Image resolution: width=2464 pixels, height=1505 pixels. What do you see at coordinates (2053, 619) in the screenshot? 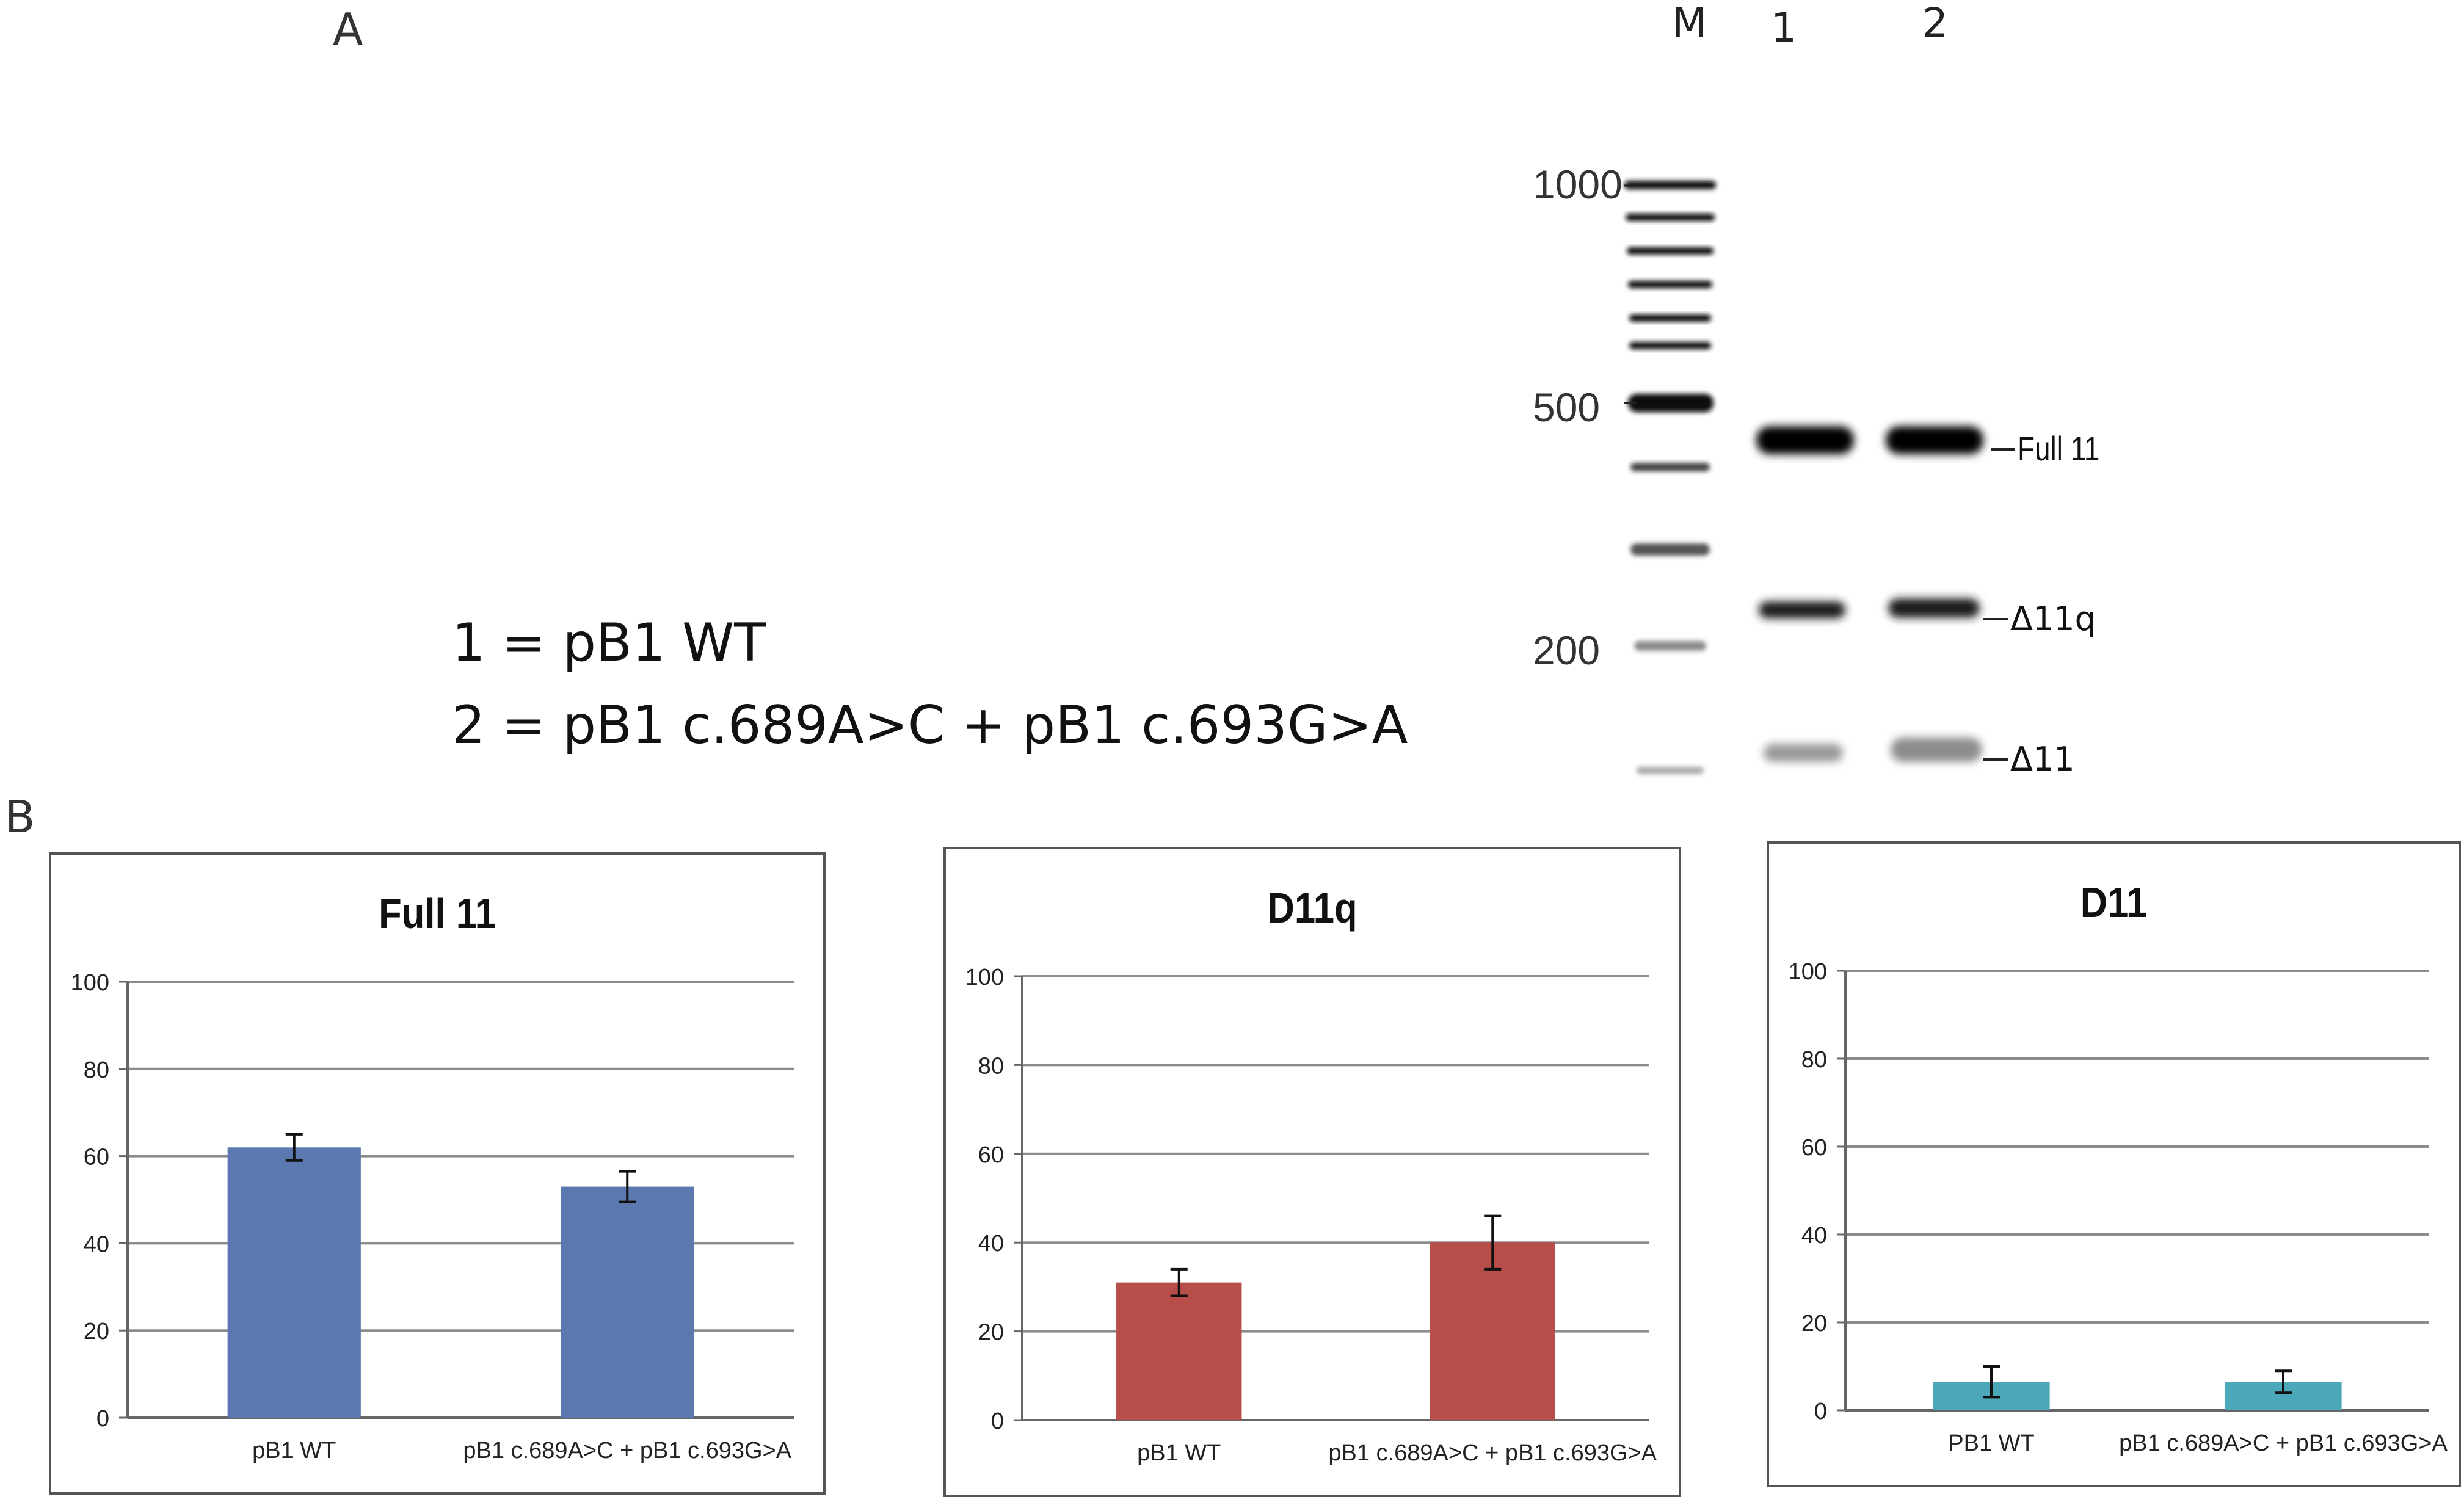
I see `gel-band-label-d11q: Δ11q` at bounding box center [2053, 619].